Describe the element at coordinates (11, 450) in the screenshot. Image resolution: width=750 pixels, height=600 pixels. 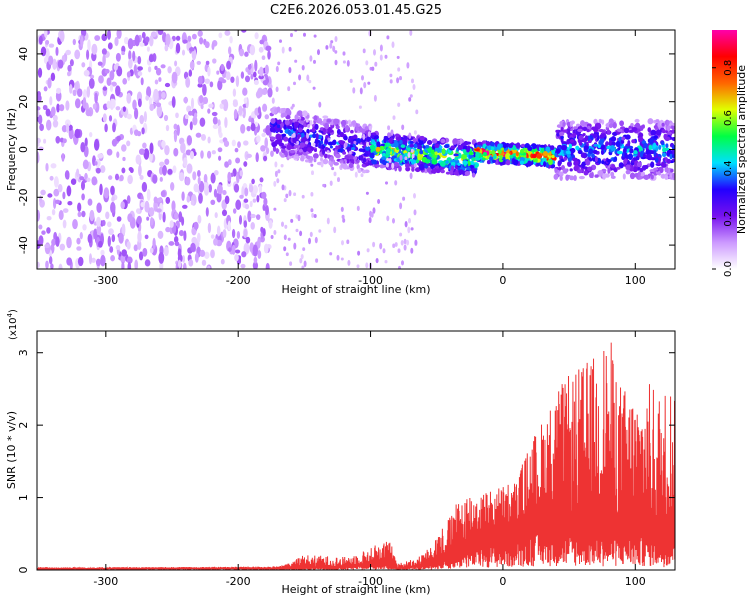
I see `snr-y-label: SNR (10 * v/v)` at that location.